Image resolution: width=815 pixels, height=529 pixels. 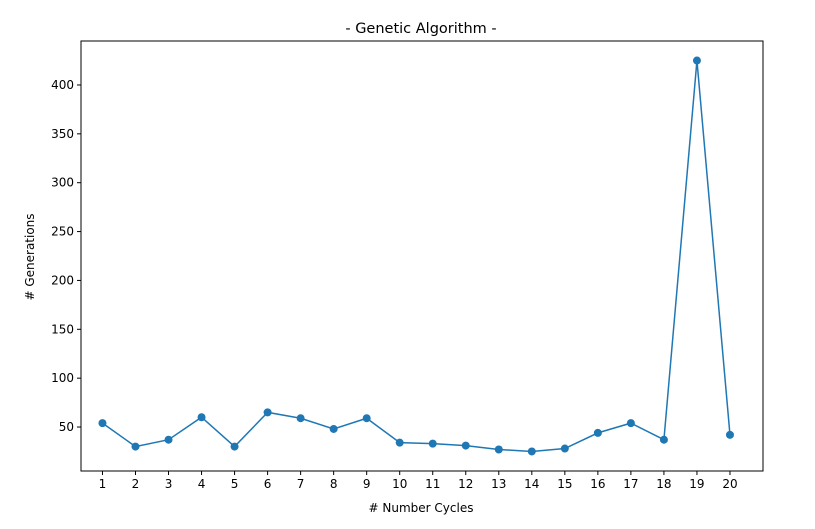 What do you see at coordinates (62, 232) in the screenshot?
I see `y-tick-label: 250` at bounding box center [62, 232].